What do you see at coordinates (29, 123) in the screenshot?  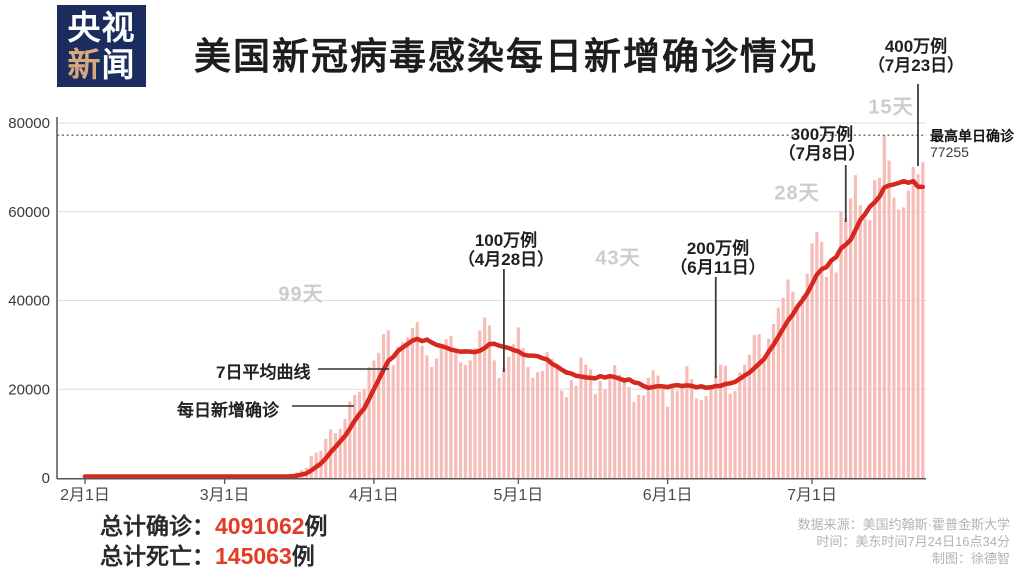 I see `y-axis-tick-label: 80000` at bounding box center [29, 123].